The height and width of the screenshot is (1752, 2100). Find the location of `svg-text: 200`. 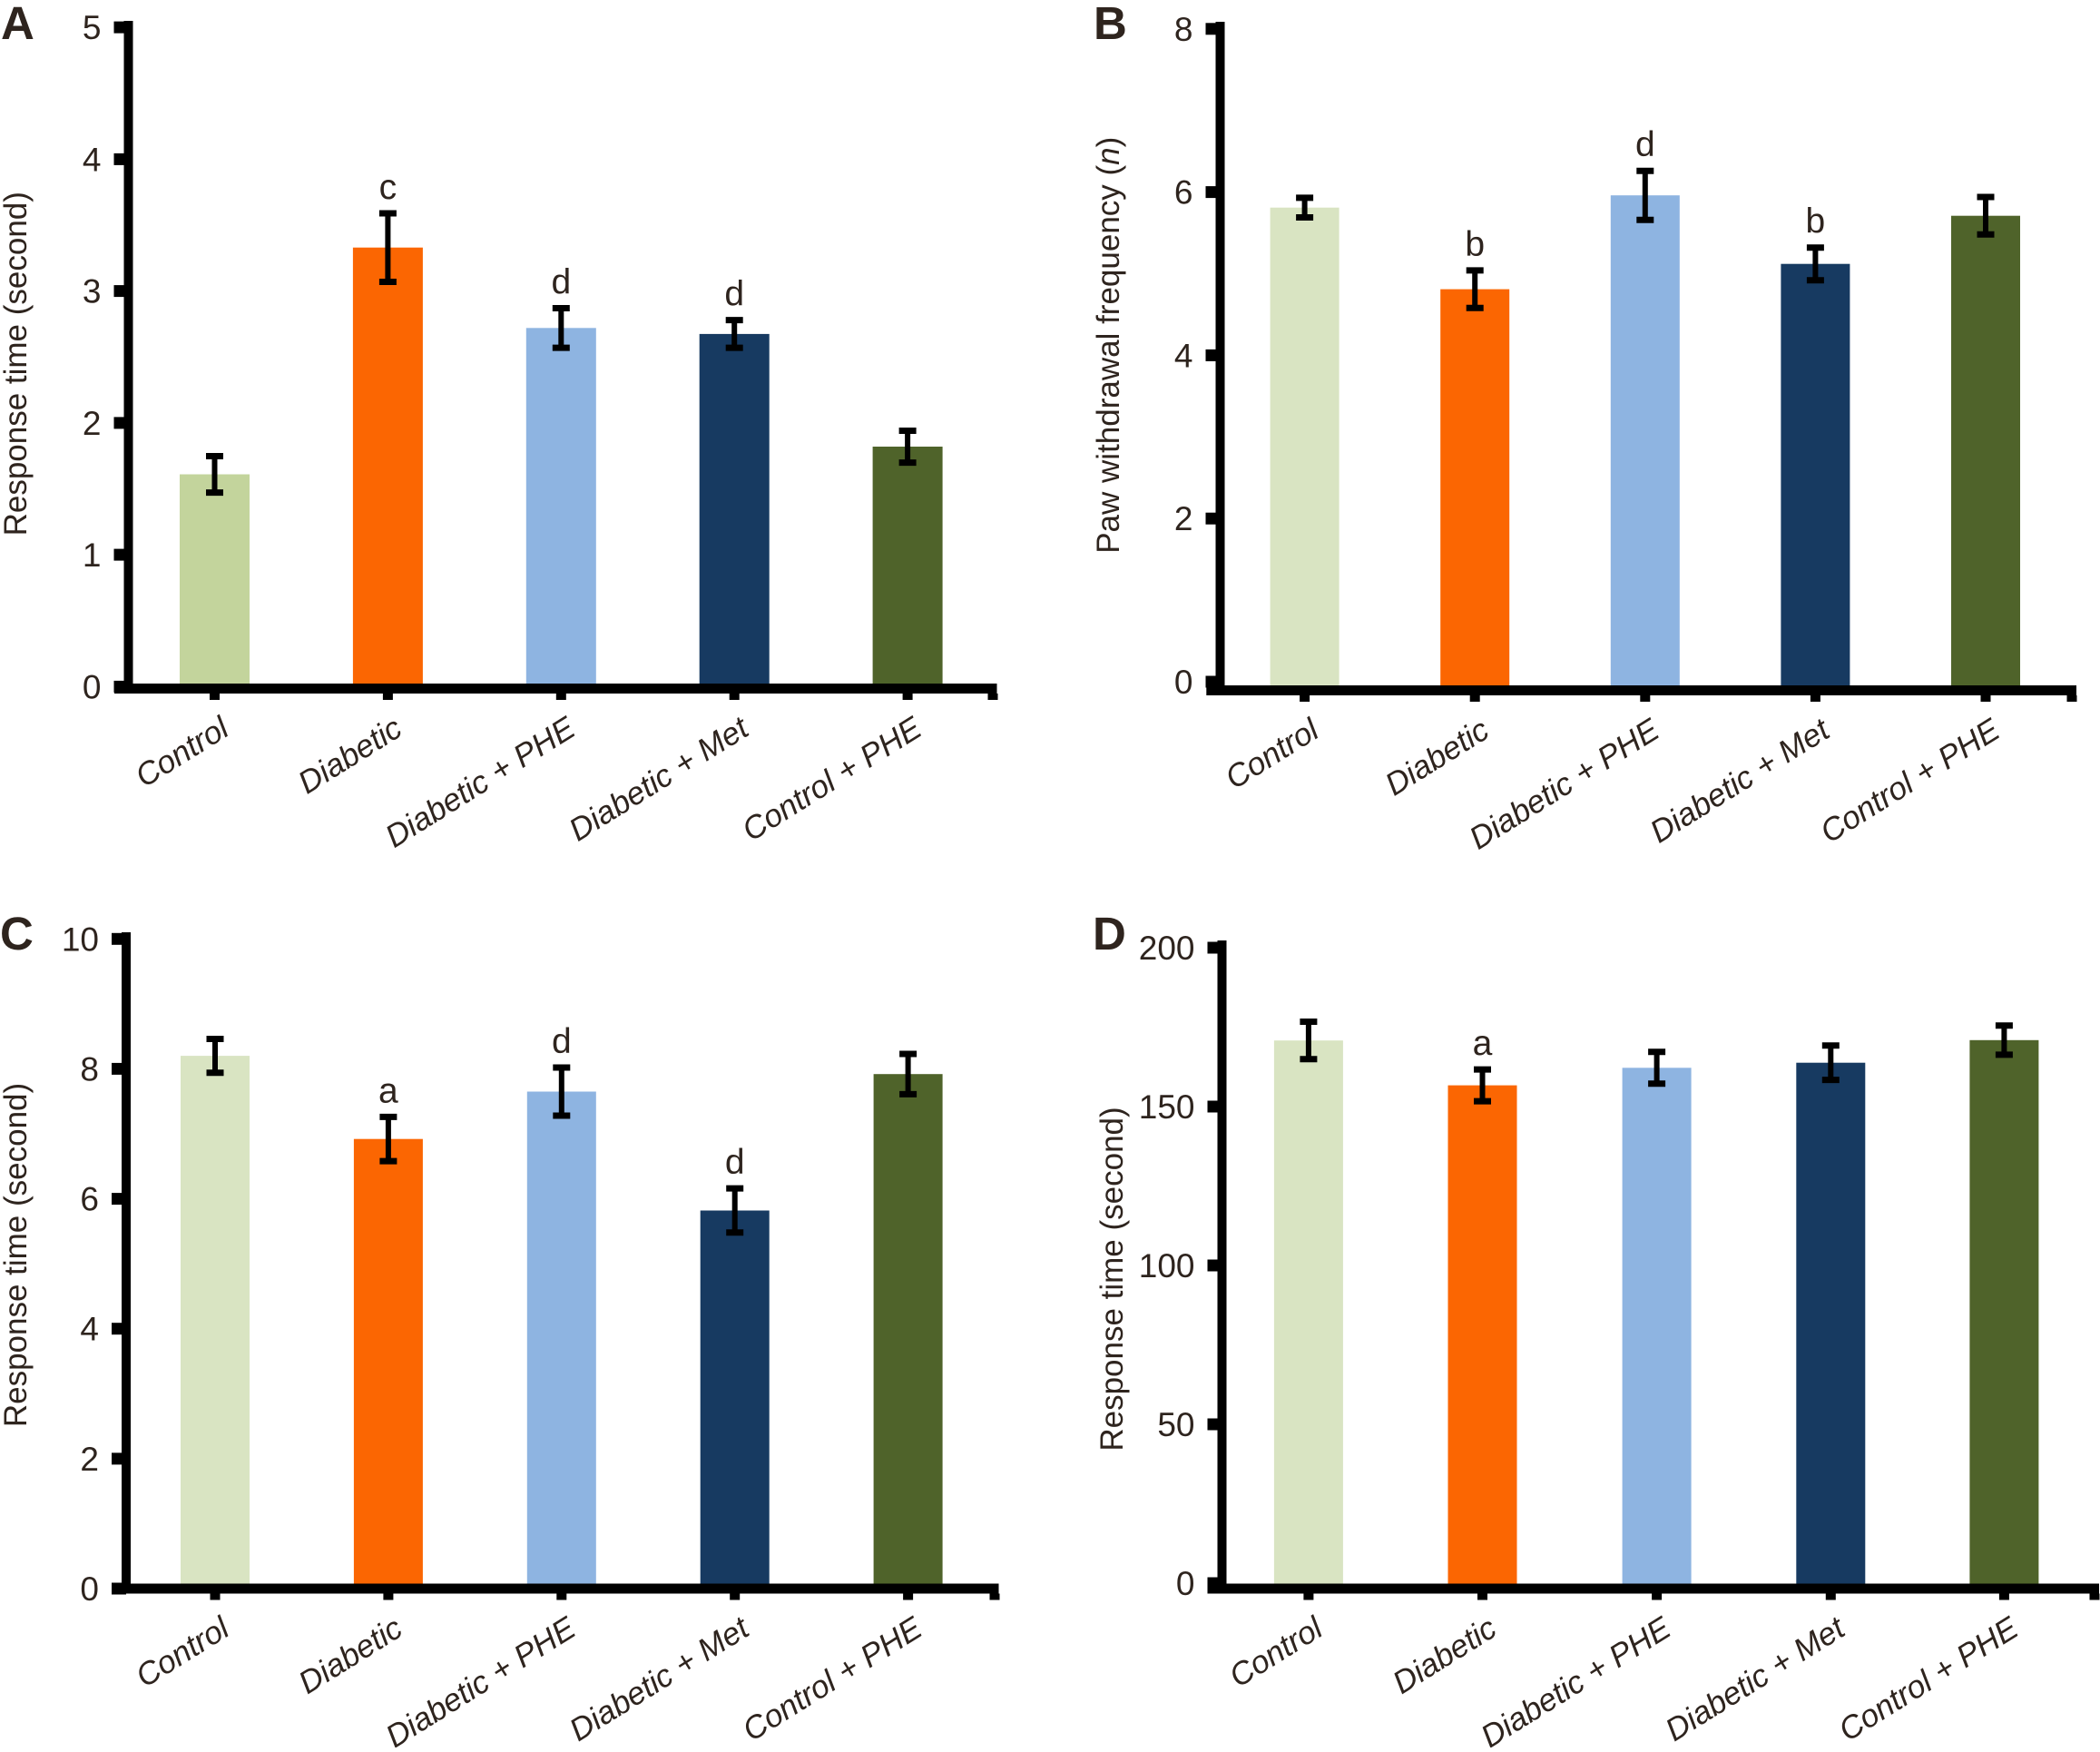

svg-text: 200 is located at coordinates (1167, 948).